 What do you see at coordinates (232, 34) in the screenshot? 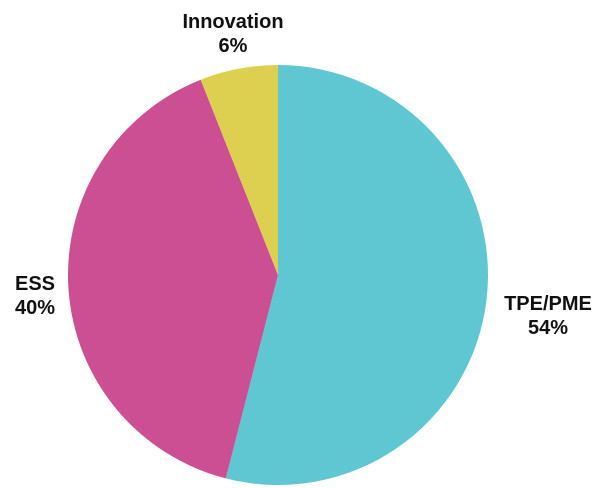
I see `slice-label-innovation: Innovation 6%` at bounding box center [232, 34].